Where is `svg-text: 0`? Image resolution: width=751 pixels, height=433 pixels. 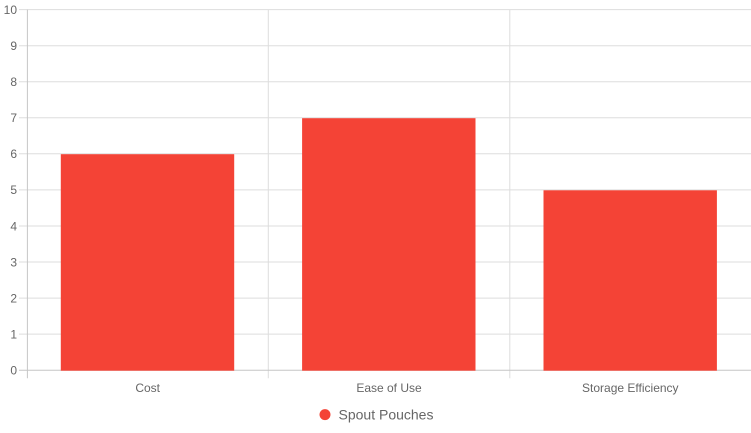 svg-text: 0 is located at coordinates (13, 371).